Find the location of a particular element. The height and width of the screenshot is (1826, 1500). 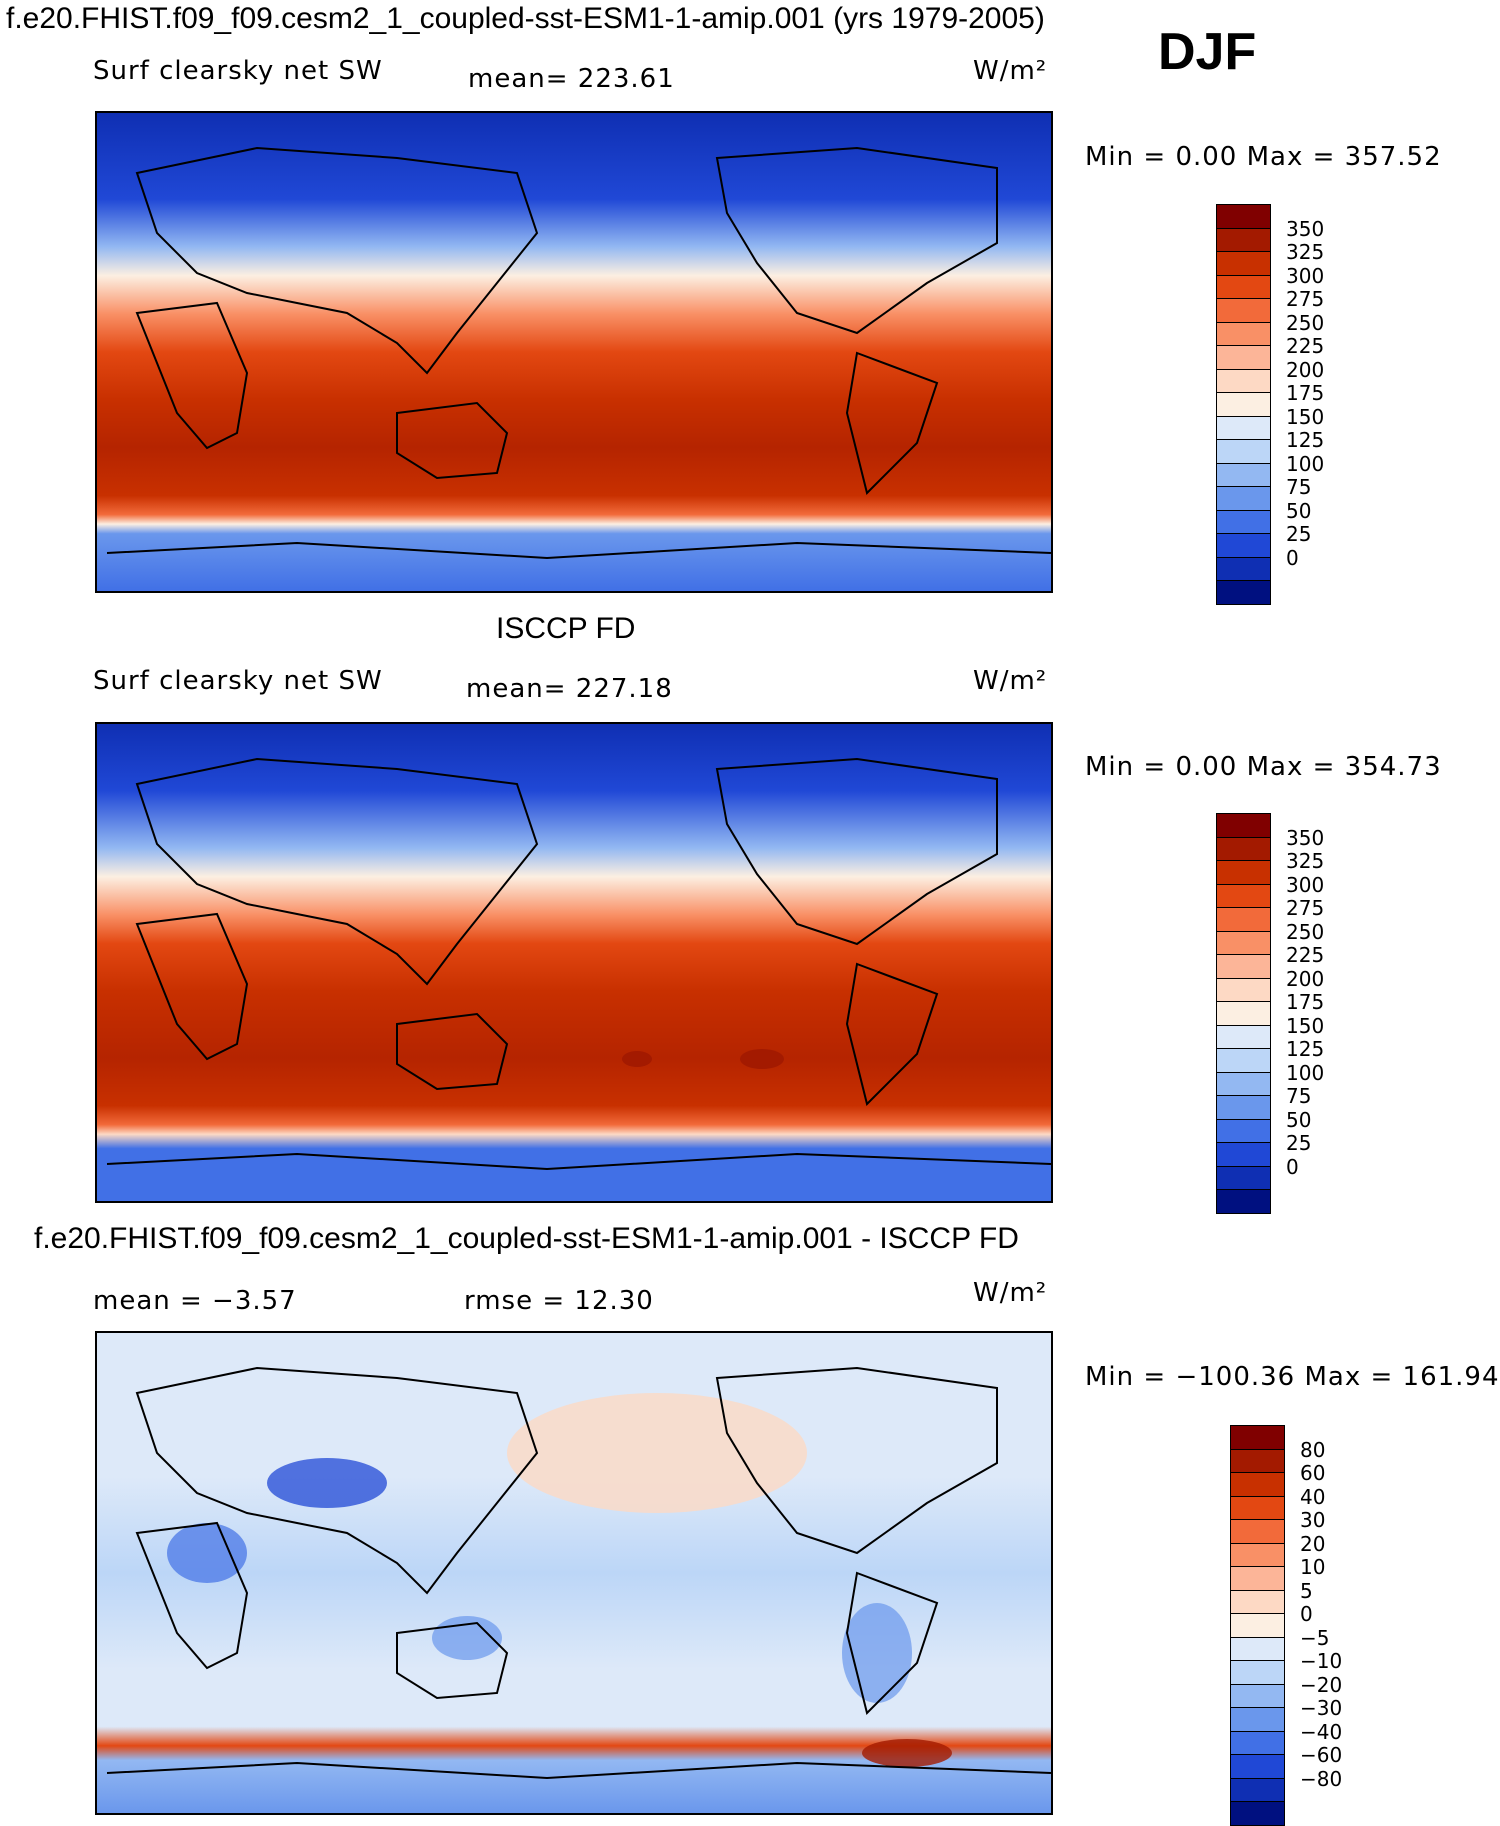

panel1-mean: mean= 223.61 is located at coordinates (571, 79).